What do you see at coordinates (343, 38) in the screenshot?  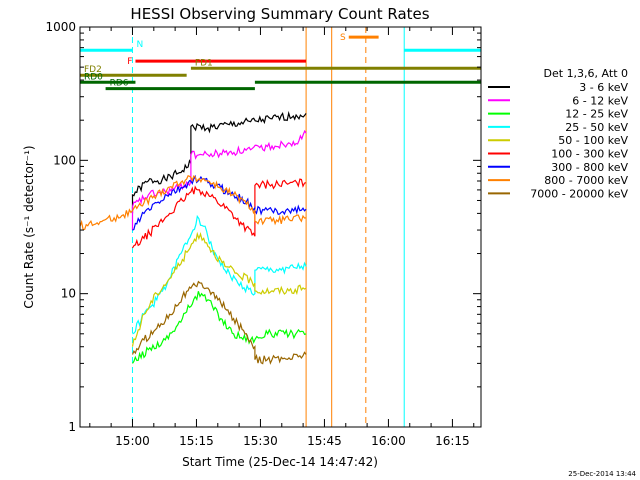 I see `interval-label-1: S` at bounding box center [343, 38].